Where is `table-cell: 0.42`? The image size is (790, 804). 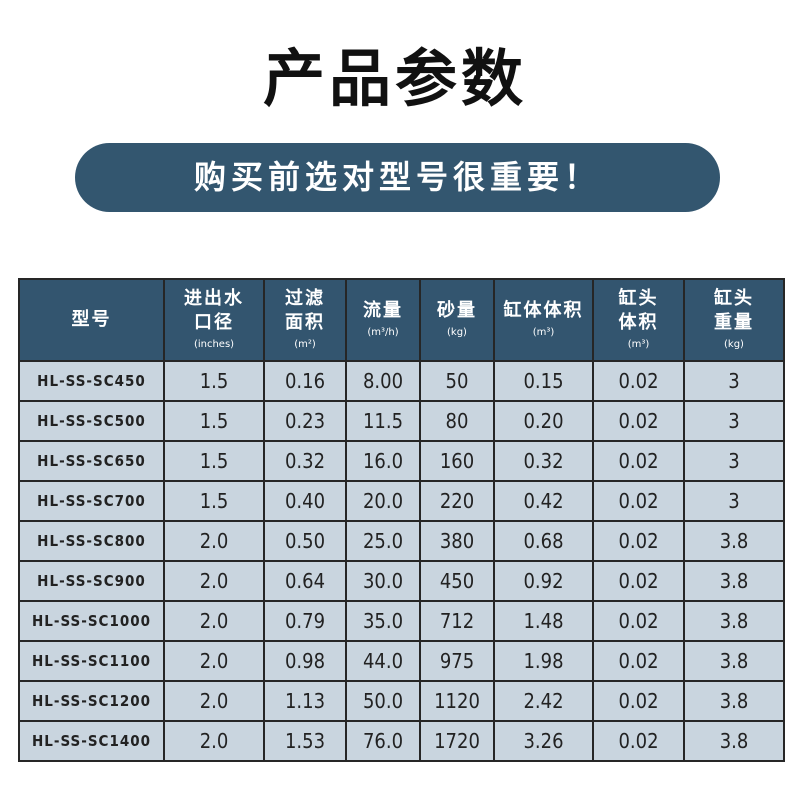
table-cell: 0.42 is located at coordinates (543, 501).